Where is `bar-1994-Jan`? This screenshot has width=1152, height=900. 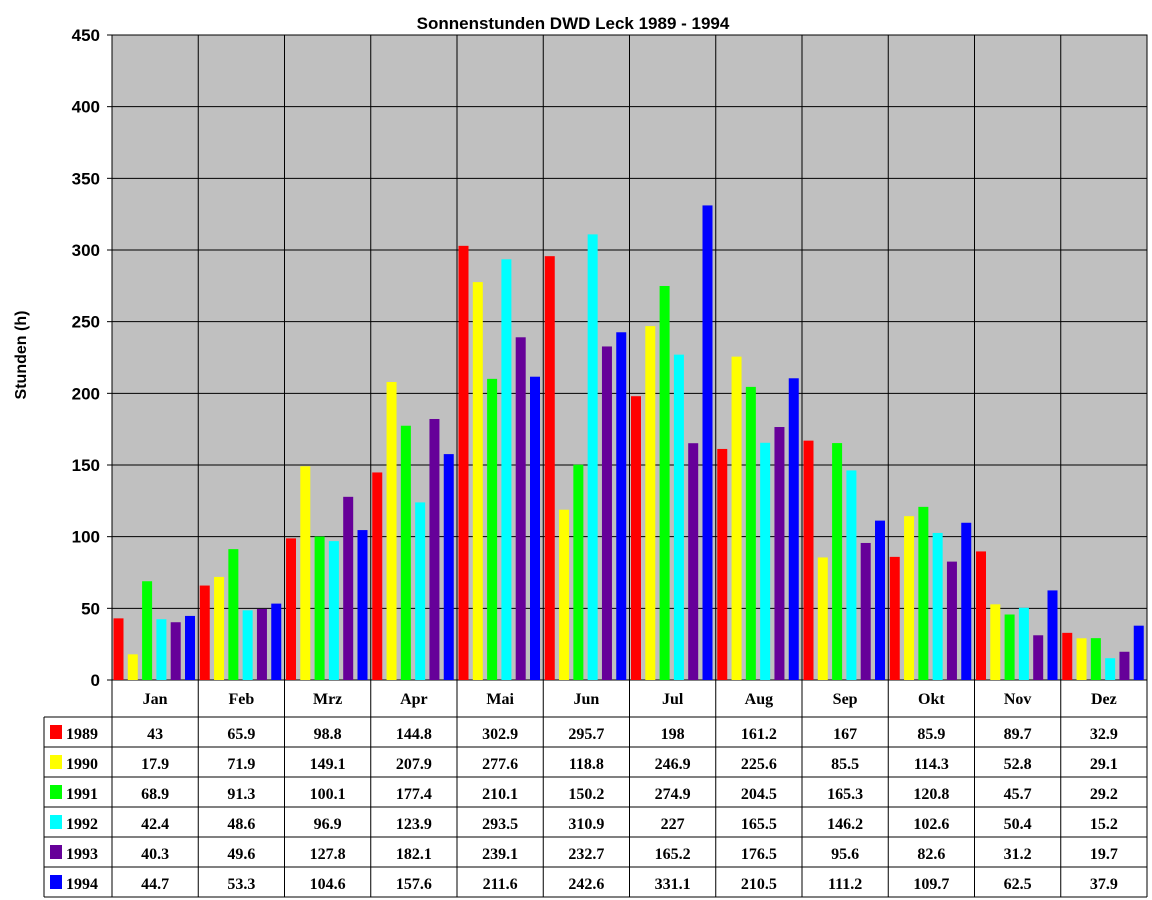
bar-1994-Jan is located at coordinates (190, 647).